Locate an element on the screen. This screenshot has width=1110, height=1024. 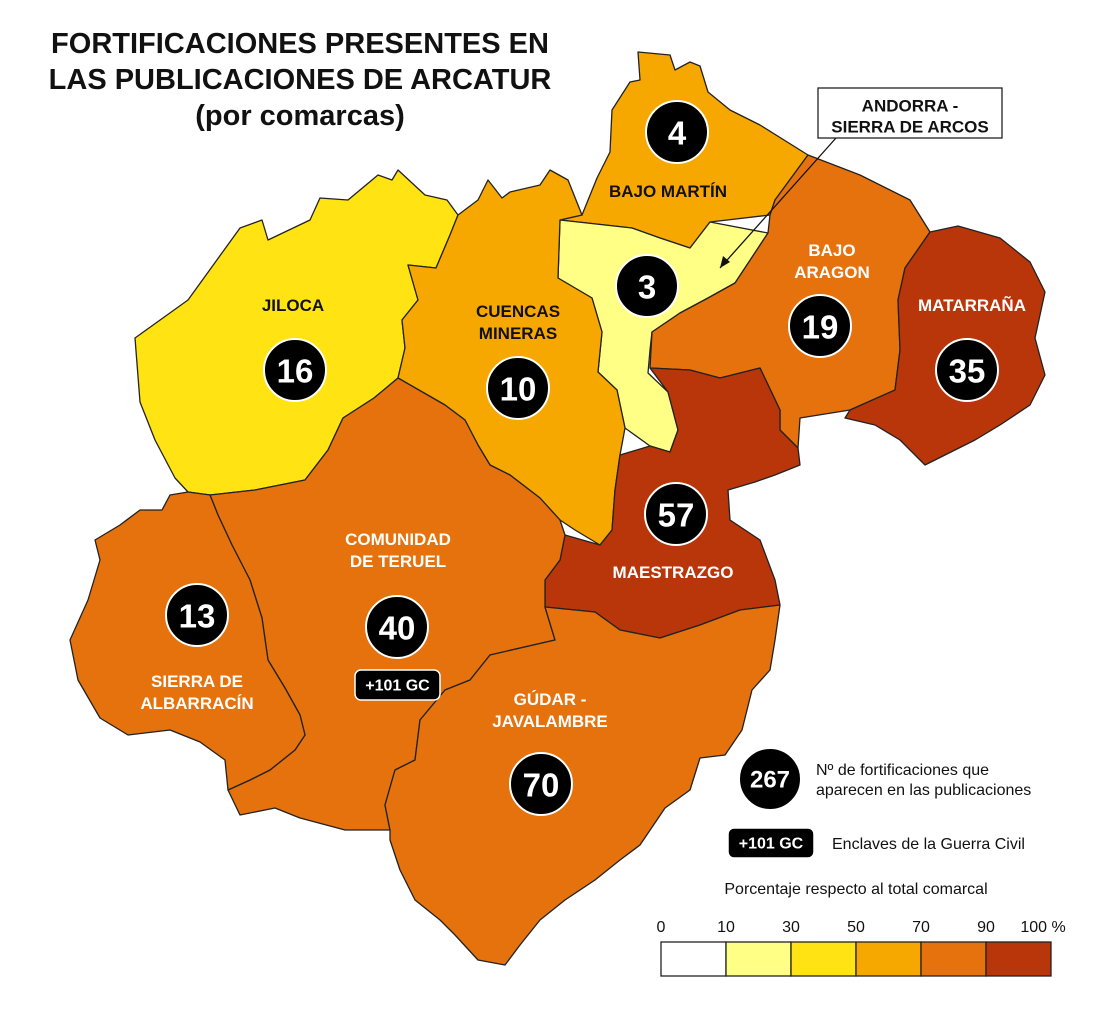
legend-count-circle is located at coordinates (770, 779).